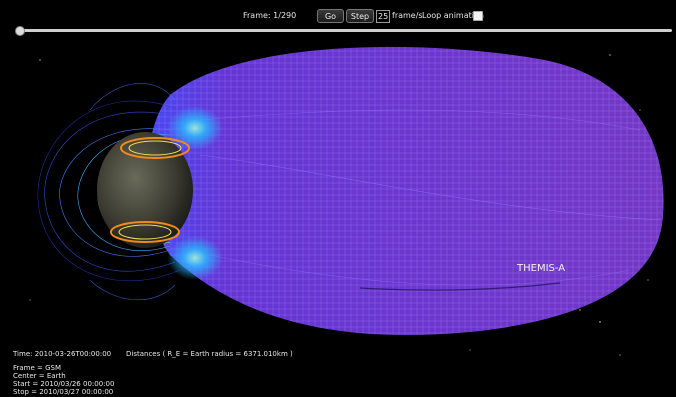 The image size is (676, 397). I want to click on north-aurora-ring, so click(155, 148).